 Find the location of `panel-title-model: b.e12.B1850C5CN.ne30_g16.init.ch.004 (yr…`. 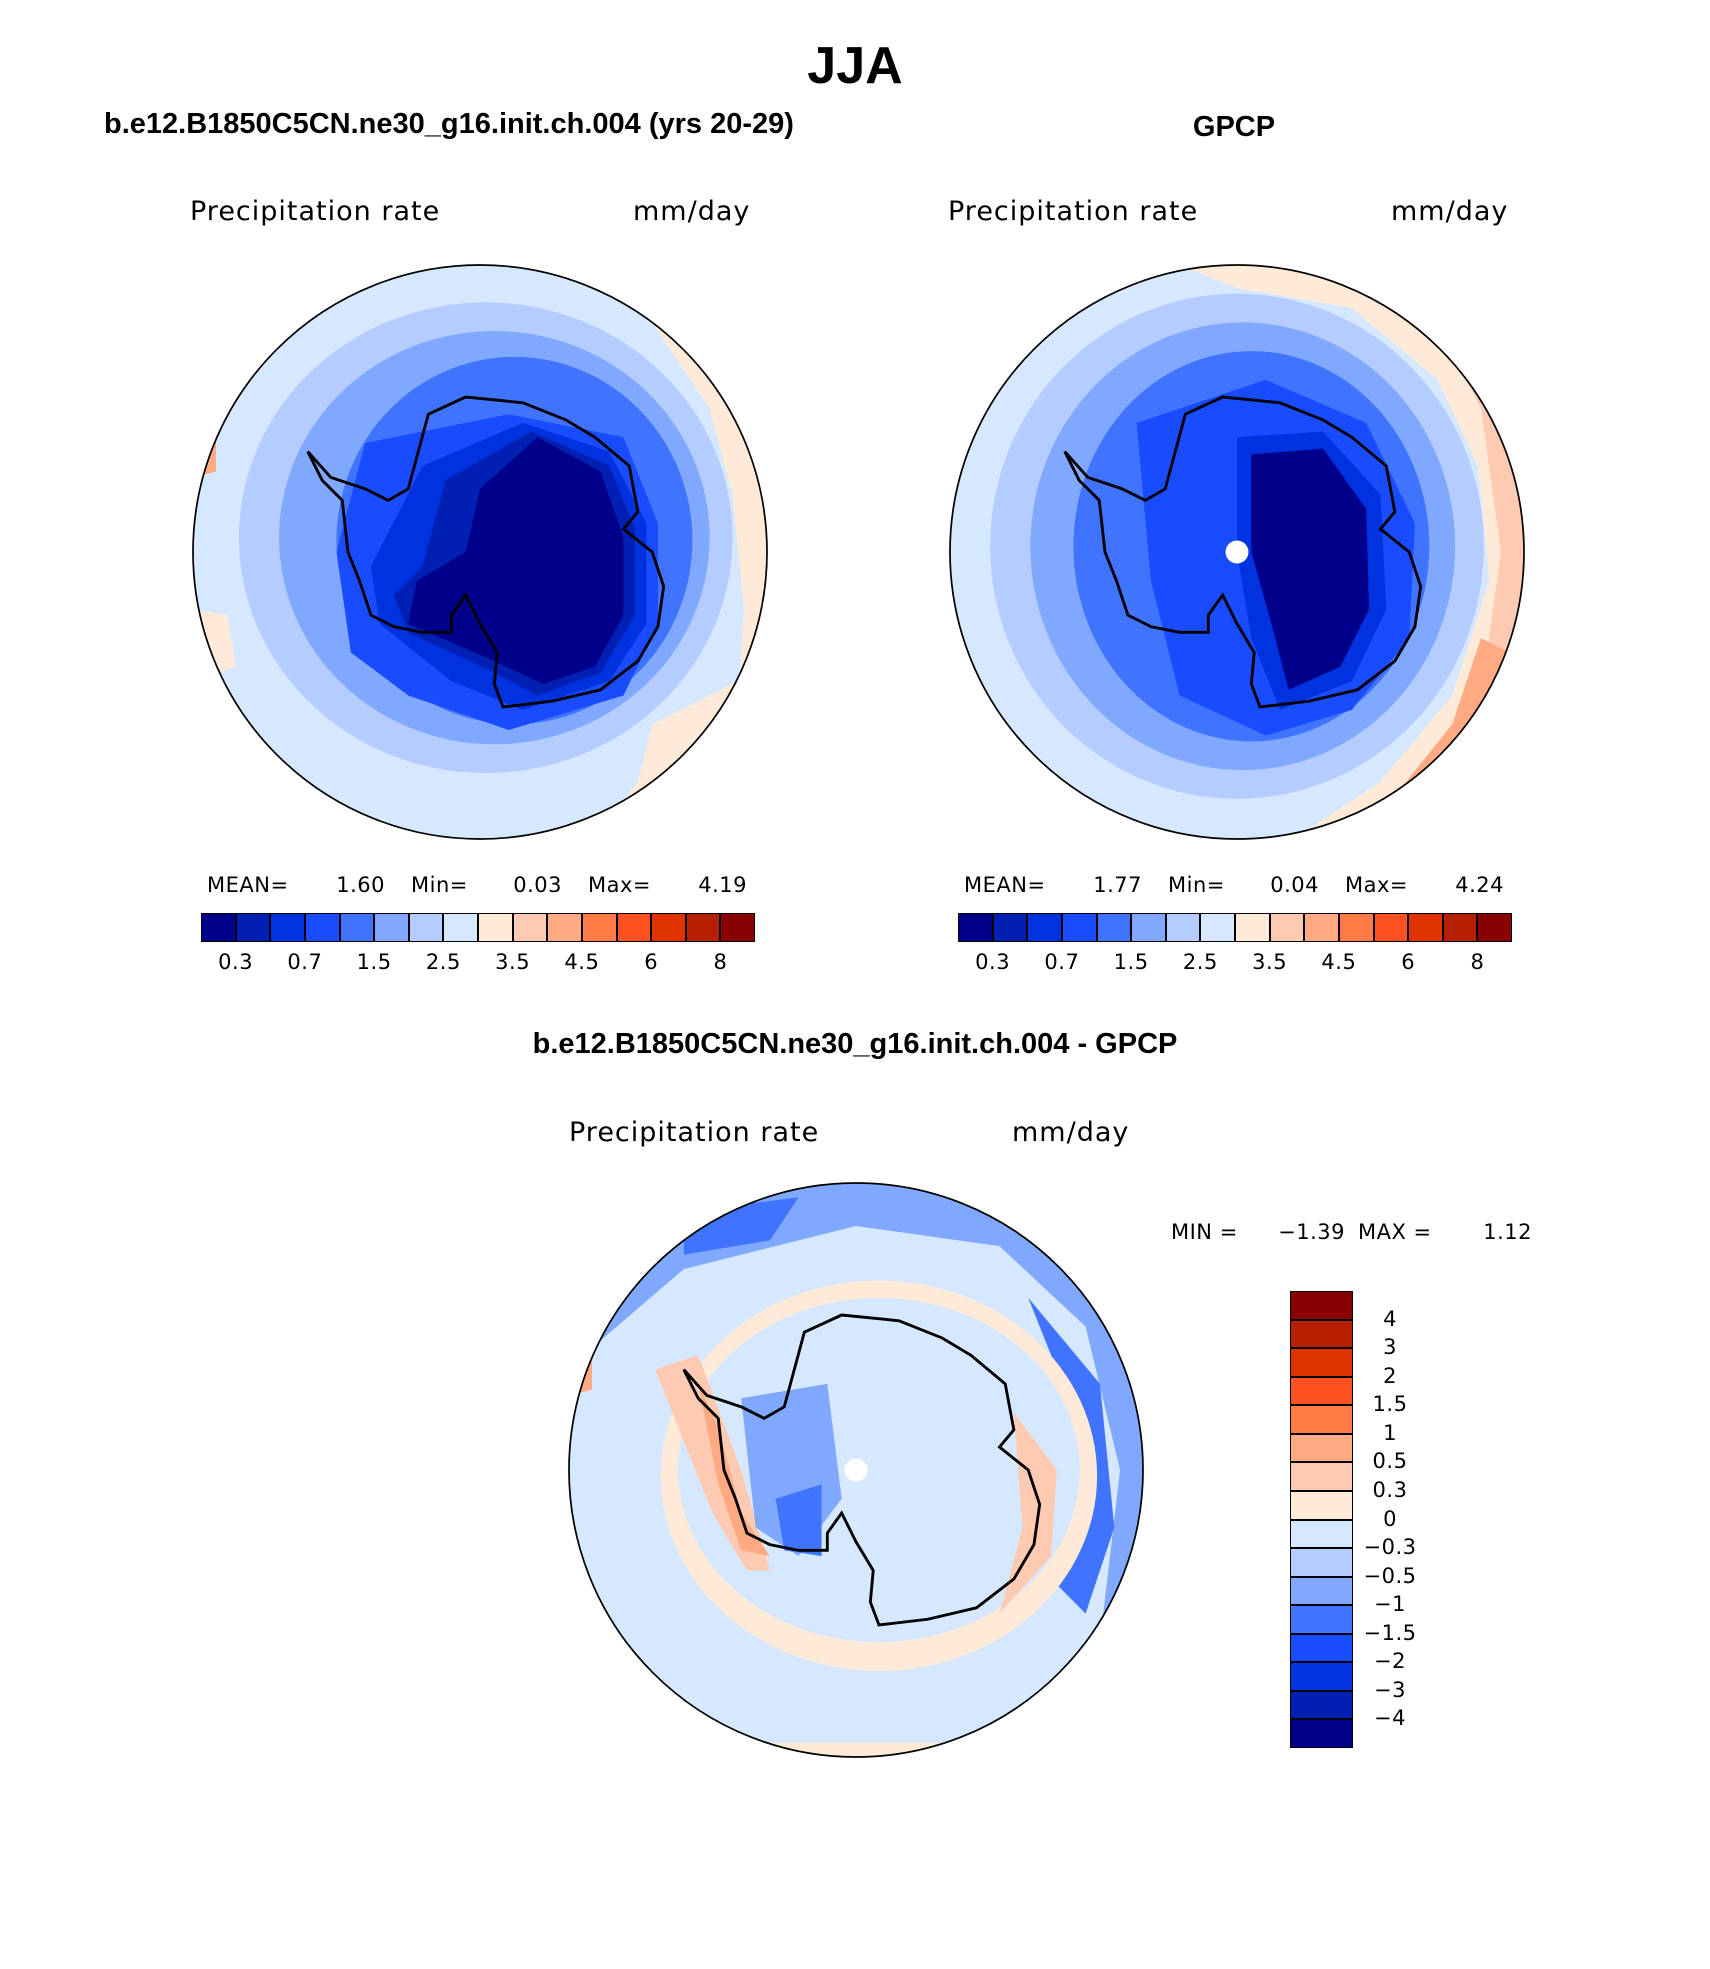

panel-title-model: b.e12.B1850C5CN.ne30_g16.init.ch.004 (yr… is located at coordinates (449, 124).